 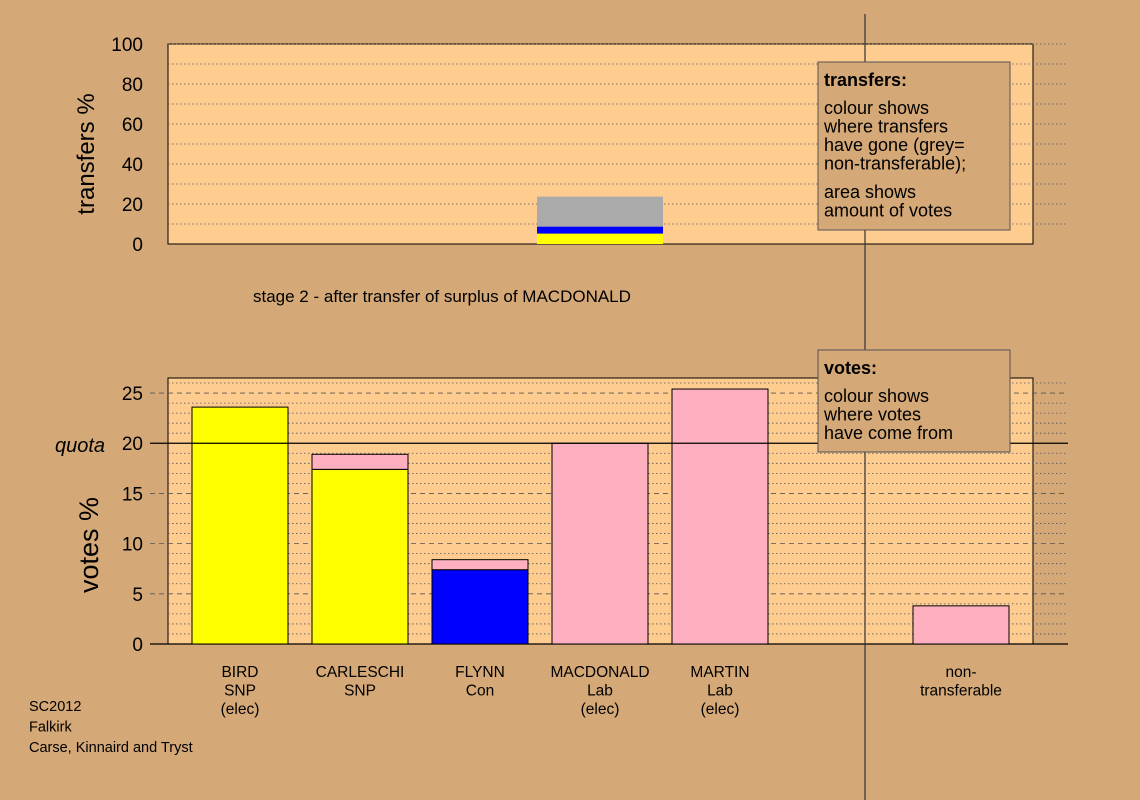 I want to click on transfers-y-tick-label: 40, so click(x=132, y=165).